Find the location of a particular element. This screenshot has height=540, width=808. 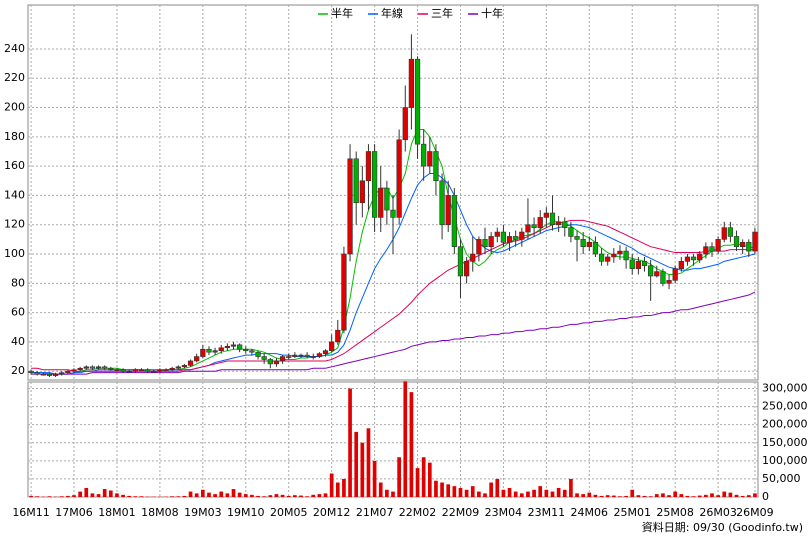

x-tick-label: 18M08 is located at coordinates (160, 512).